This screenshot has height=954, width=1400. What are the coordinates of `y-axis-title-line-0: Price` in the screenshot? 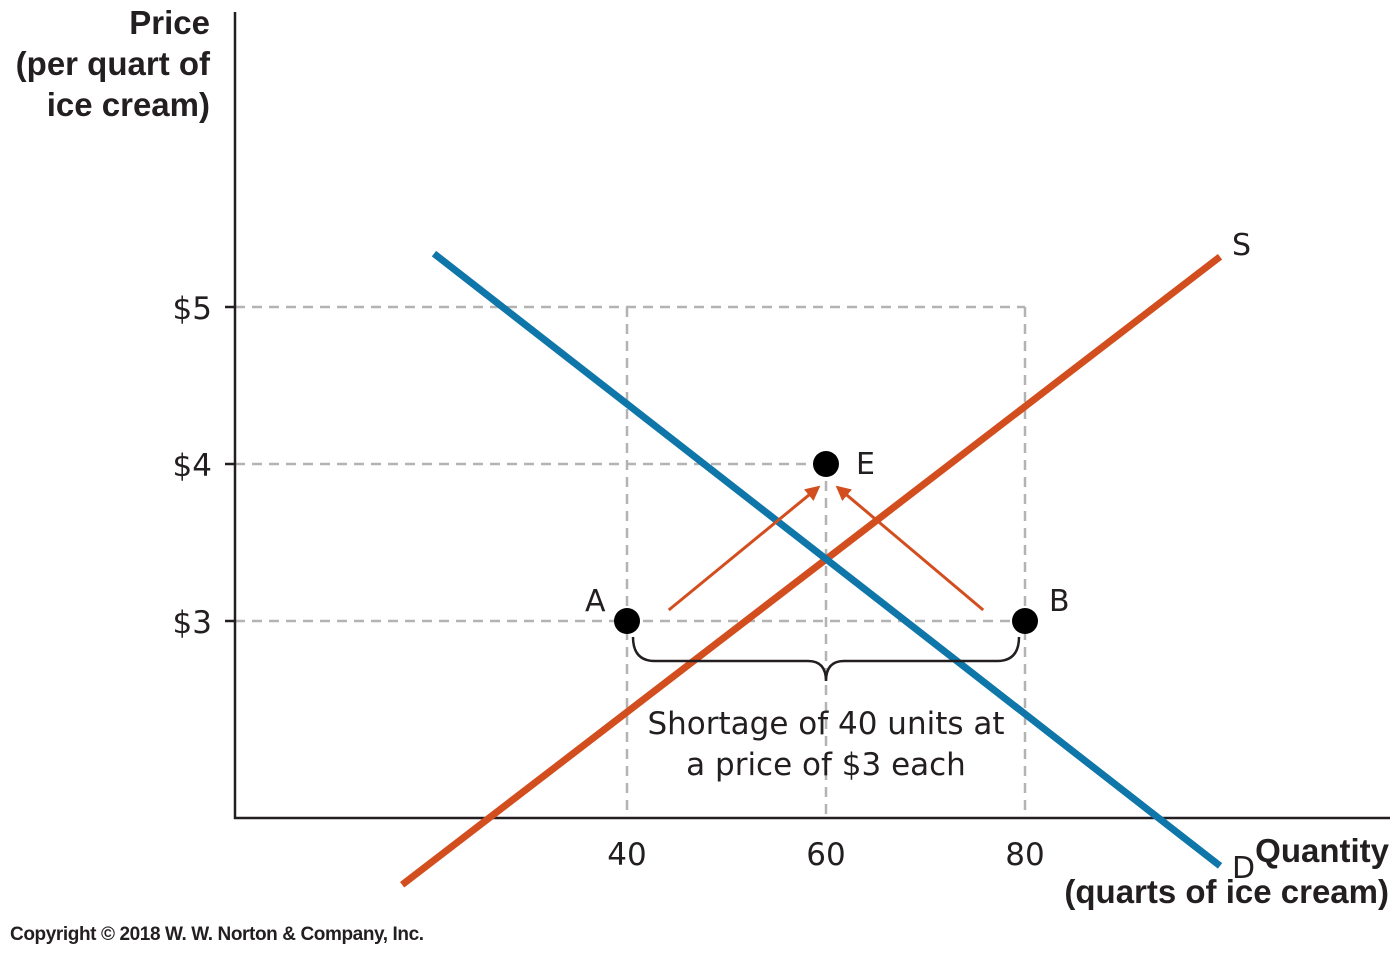 It's located at (169, 22).